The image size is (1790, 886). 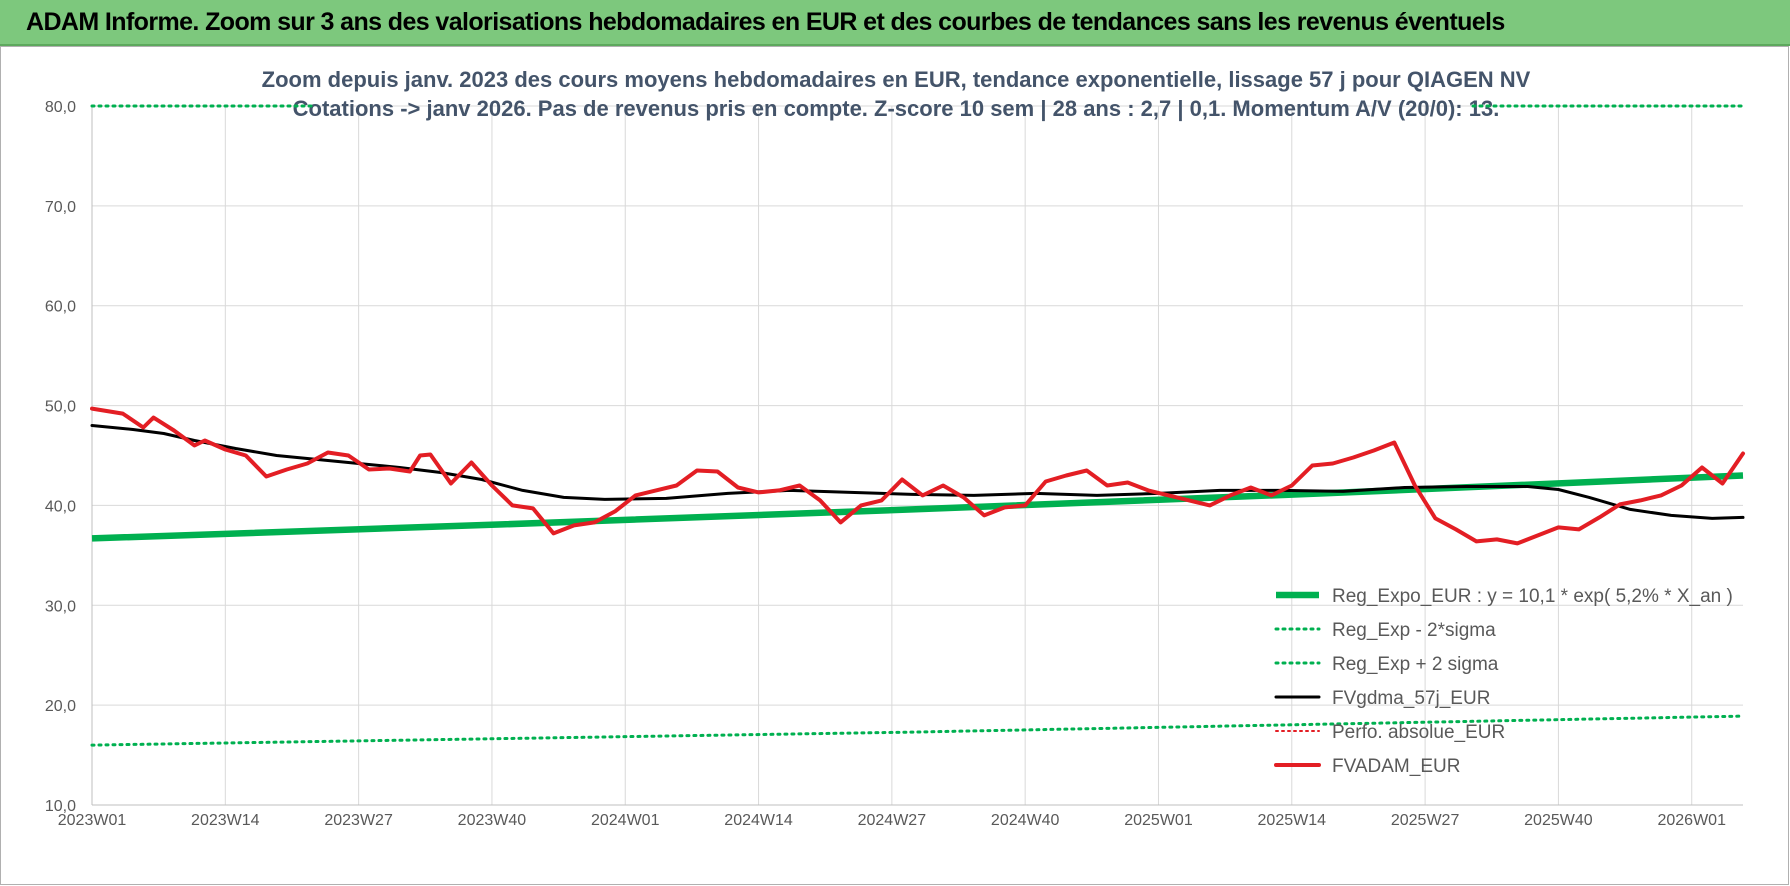 What do you see at coordinates (758, 820) in the screenshot?
I see `x-tick-label: 2024W14` at bounding box center [758, 820].